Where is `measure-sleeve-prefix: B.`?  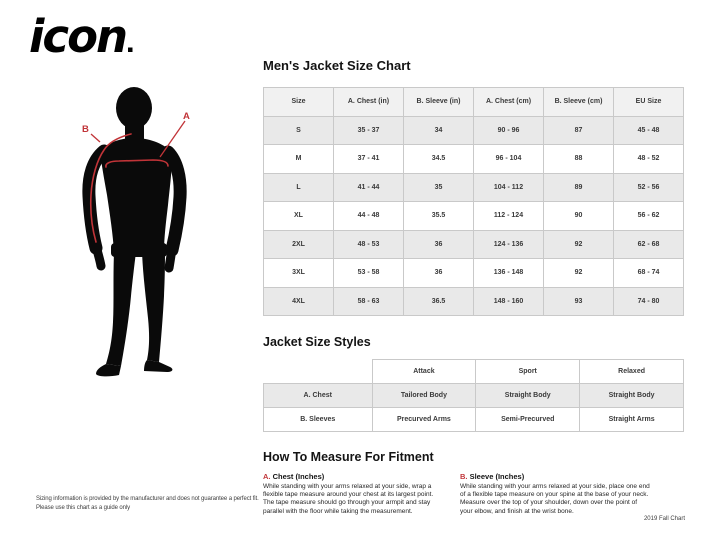 measure-sleeve-prefix: B. is located at coordinates (464, 476).